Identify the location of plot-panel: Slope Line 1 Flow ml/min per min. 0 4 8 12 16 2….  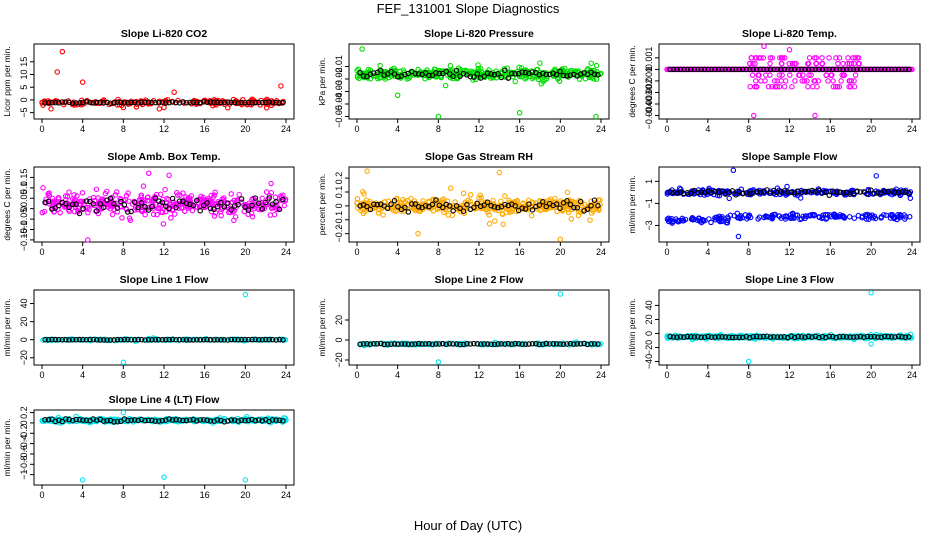
(148, 327).